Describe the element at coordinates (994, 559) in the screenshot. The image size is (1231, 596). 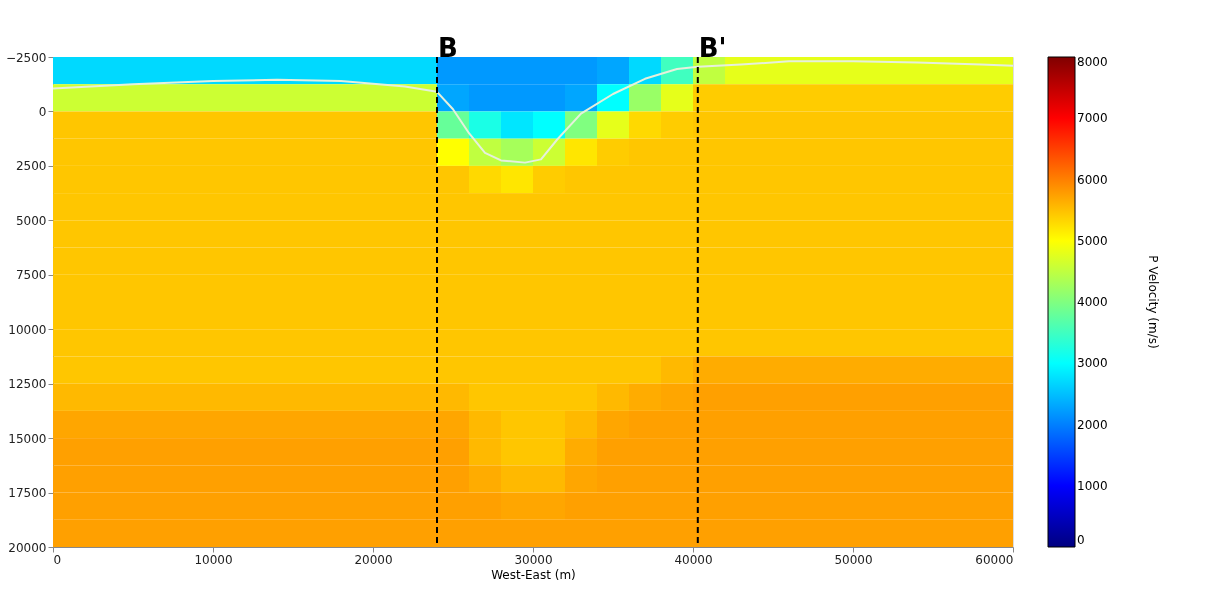
I see `x-tick-label: 60000` at that location.